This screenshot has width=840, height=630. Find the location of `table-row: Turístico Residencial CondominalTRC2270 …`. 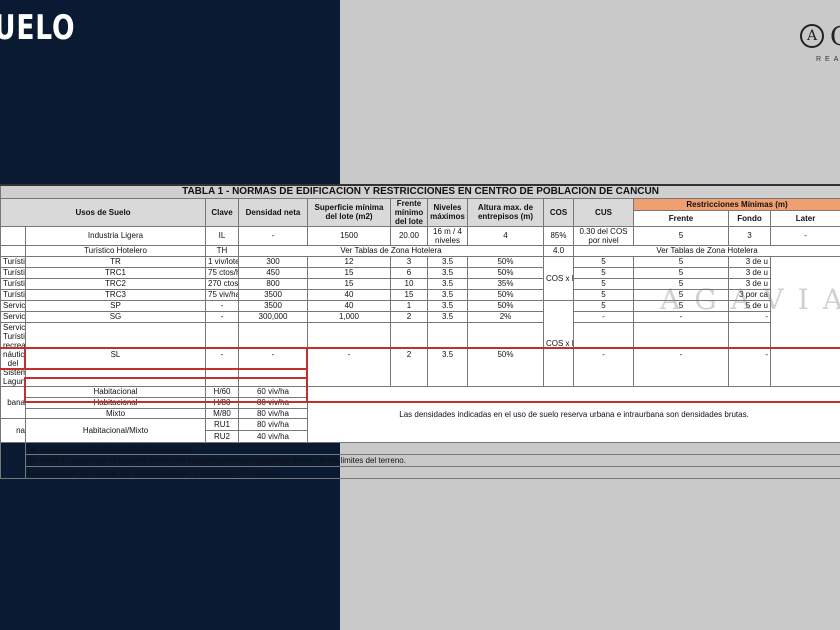

table-row: Turístico Residencial CondominalTRC2270 … is located at coordinates (420, 283).